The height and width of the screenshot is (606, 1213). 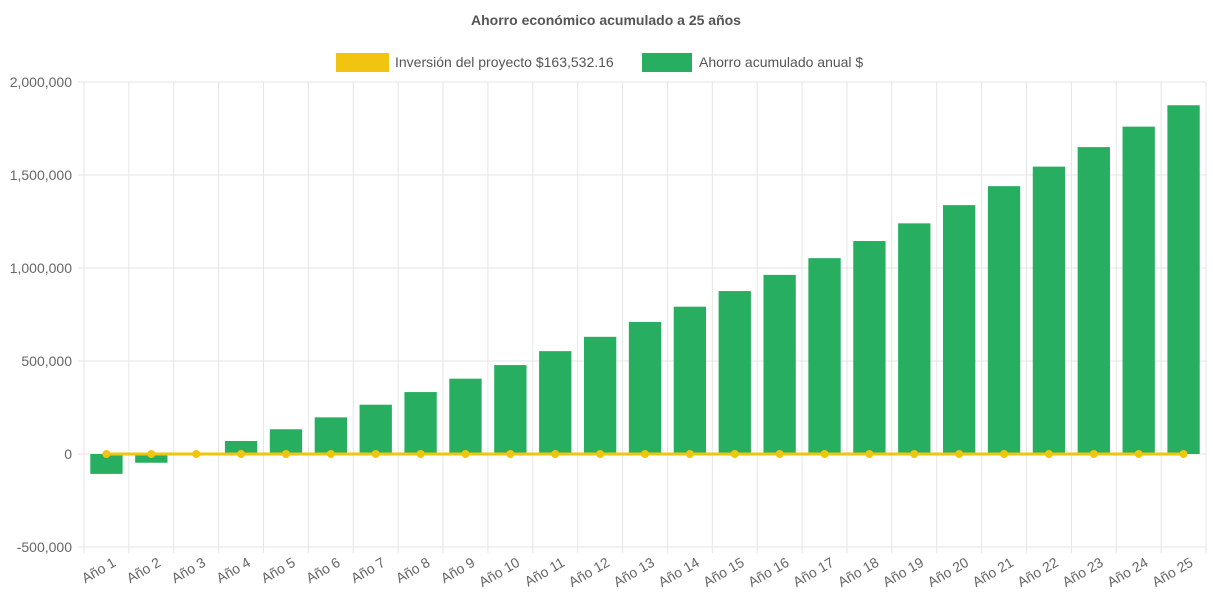 What do you see at coordinates (1082, 572) in the screenshot?
I see `x-tick-label: Año 23` at bounding box center [1082, 572].